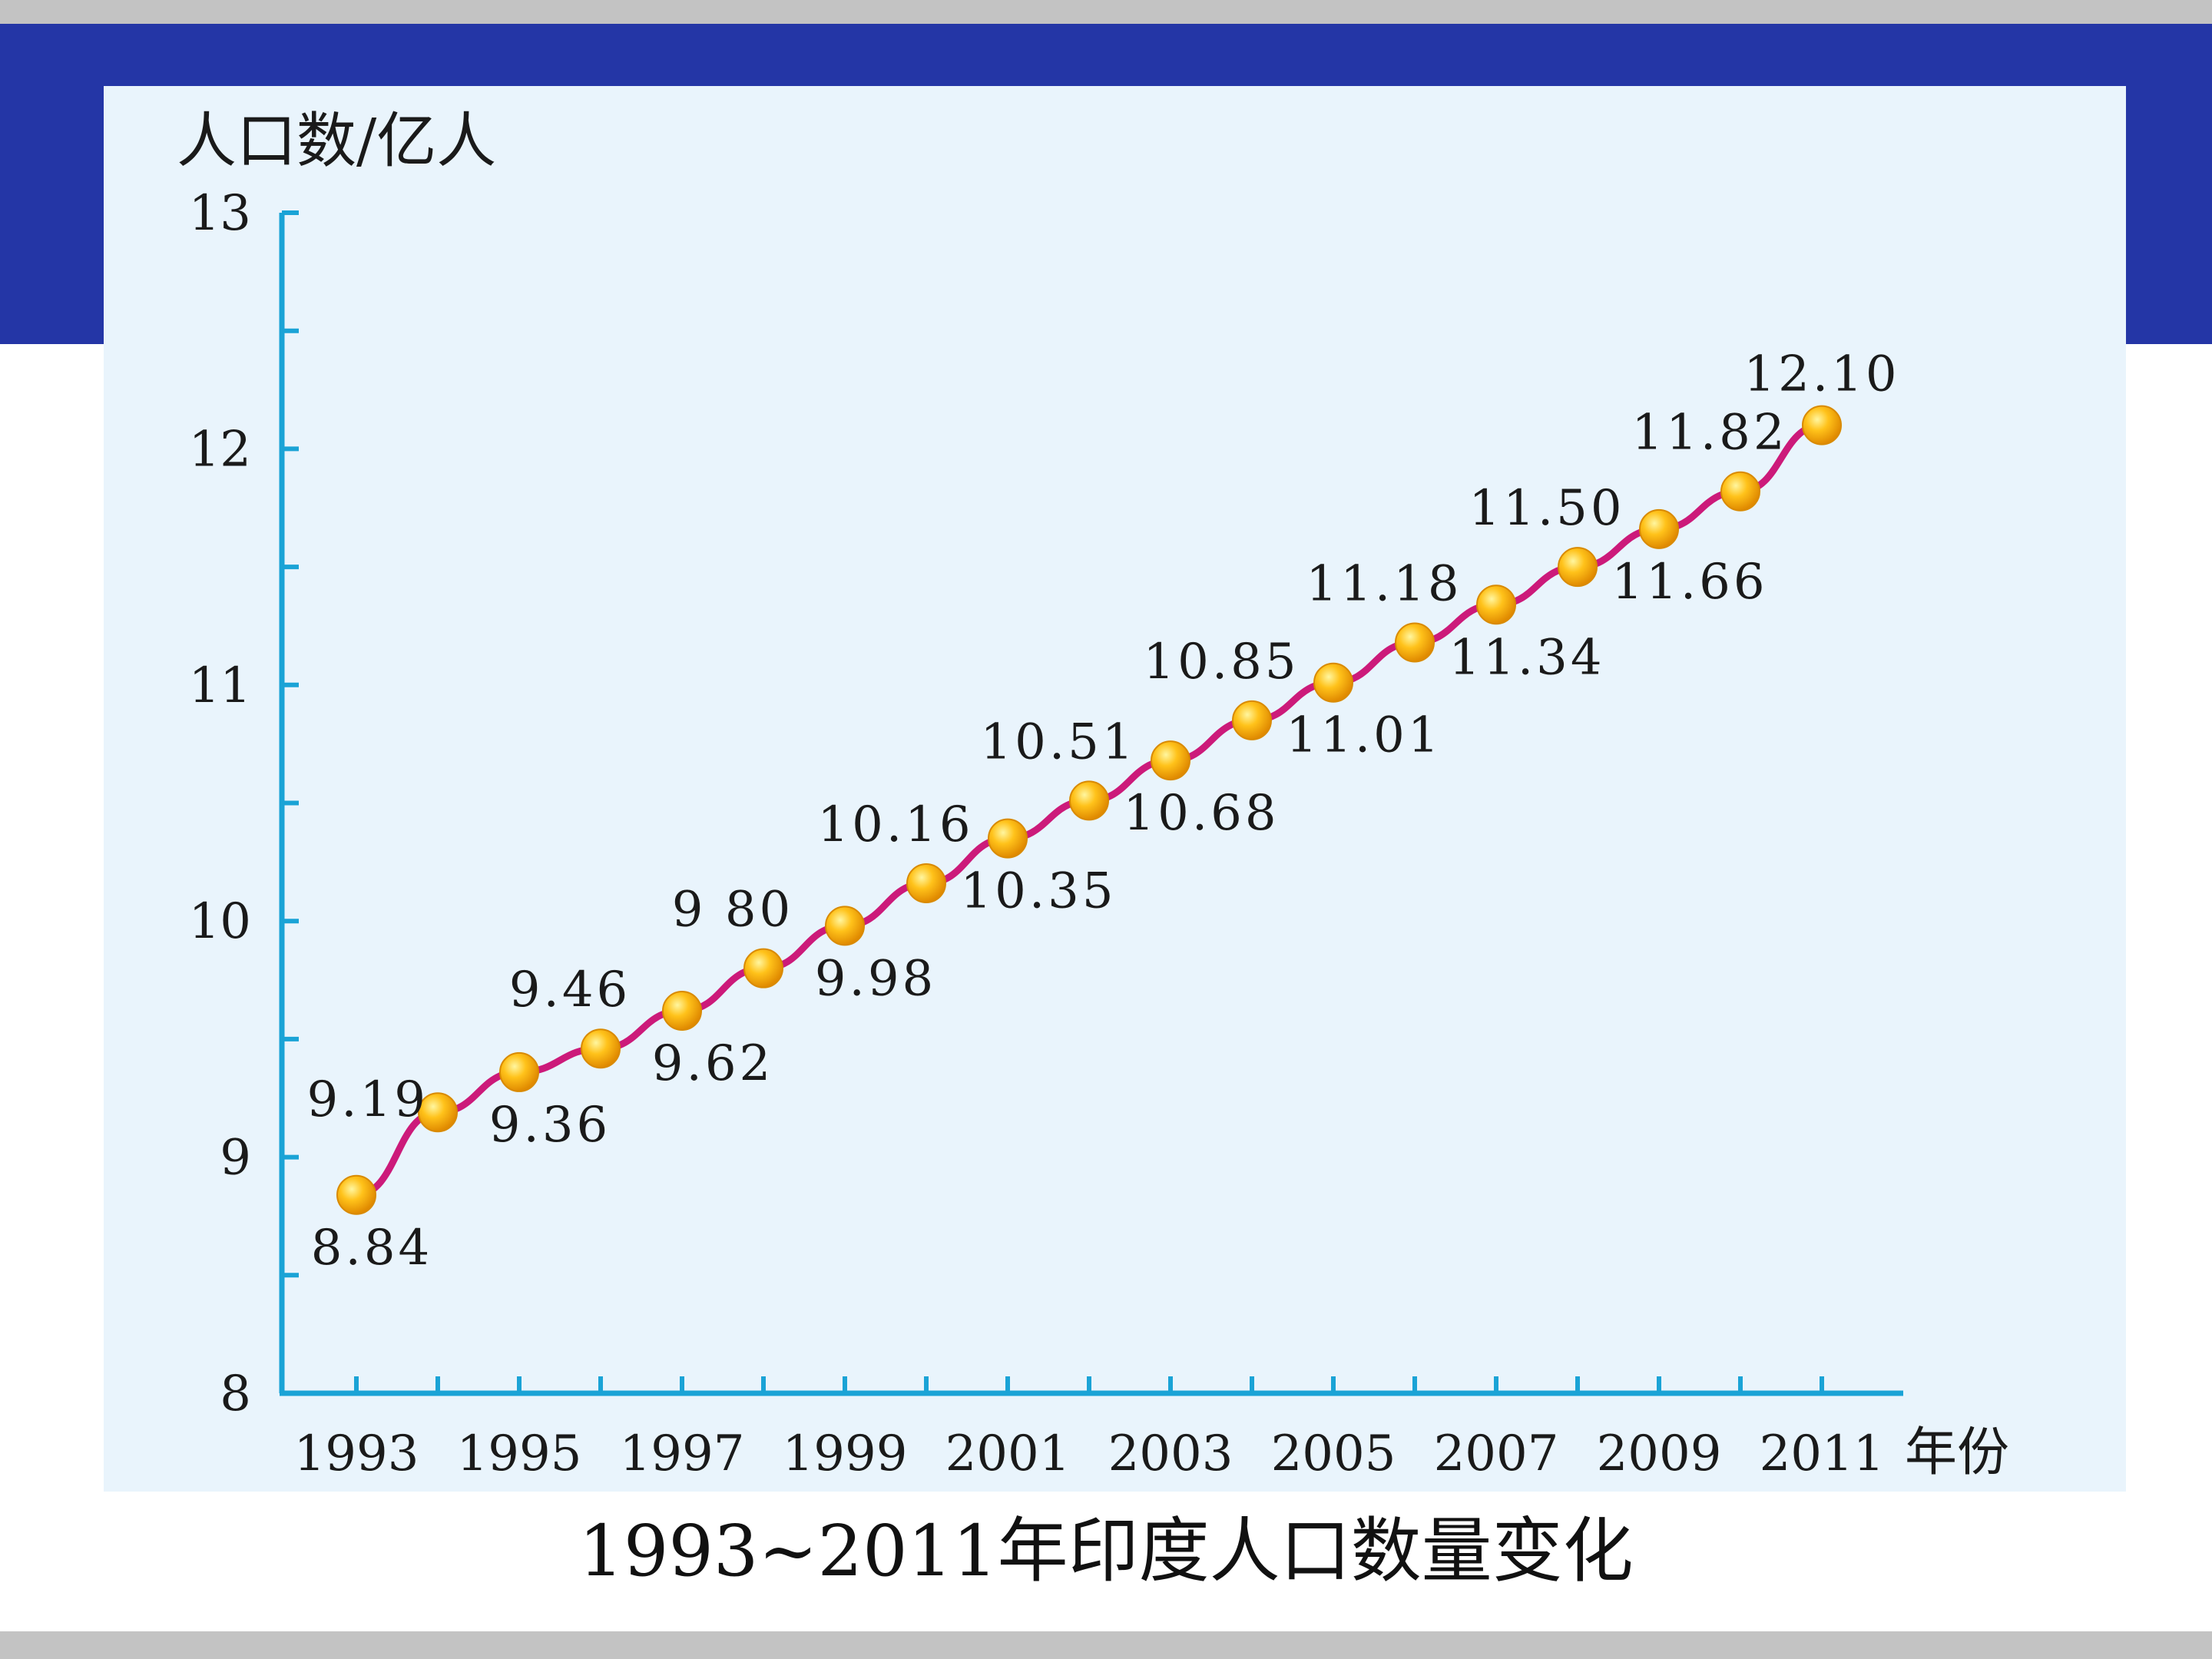  What do you see at coordinates (1660, 1454) in the screenshot?
I see `x-tick-label: 2009` at bounding box center [1660, 1454].